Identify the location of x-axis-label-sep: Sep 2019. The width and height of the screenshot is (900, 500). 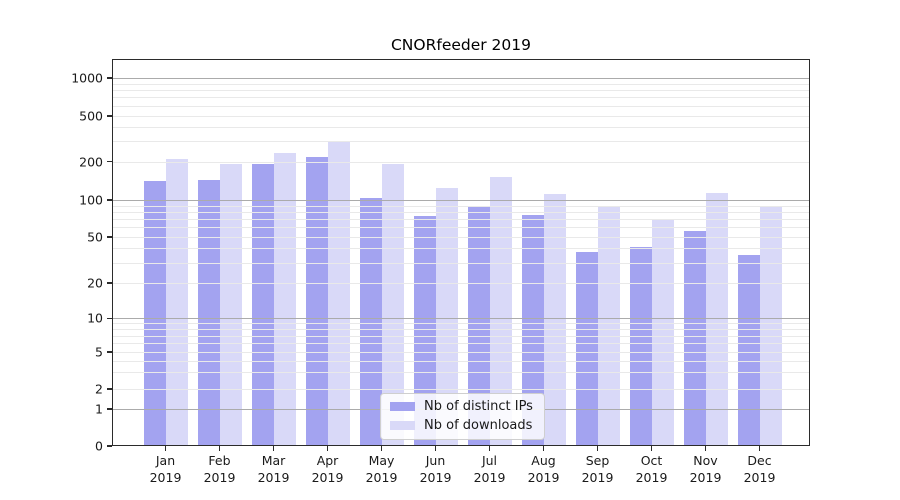
(597, 469).